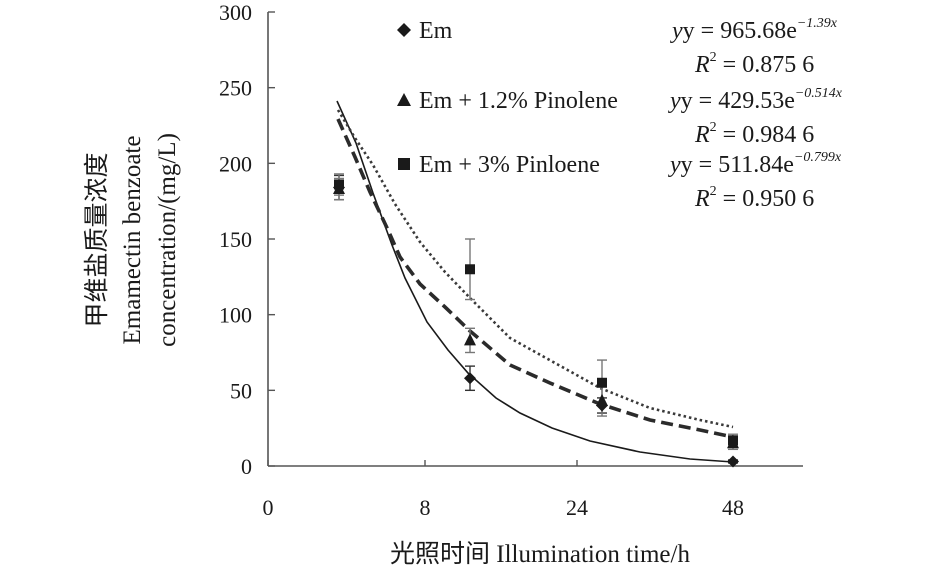 This screenshot has width=945, height=575. Describe the element at coordinates (241, 390) in the screenshot. I see `y-tick-label: 50` at that location.